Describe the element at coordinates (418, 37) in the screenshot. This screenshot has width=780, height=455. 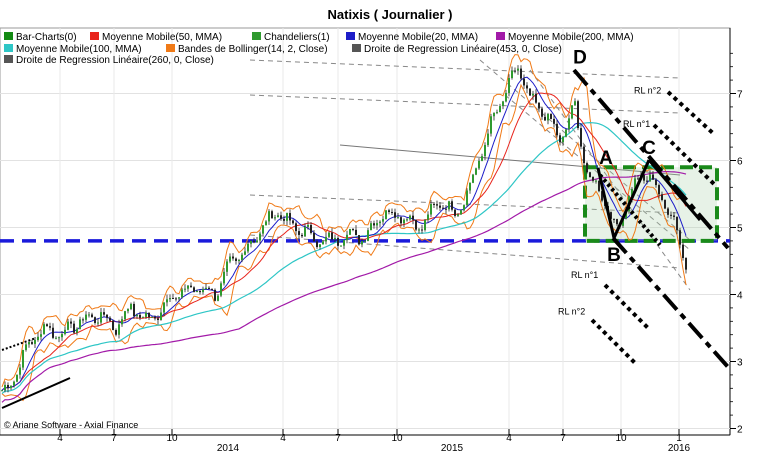
I see `legend-label: Moyenne Mobile(20, MMA)` at that location.